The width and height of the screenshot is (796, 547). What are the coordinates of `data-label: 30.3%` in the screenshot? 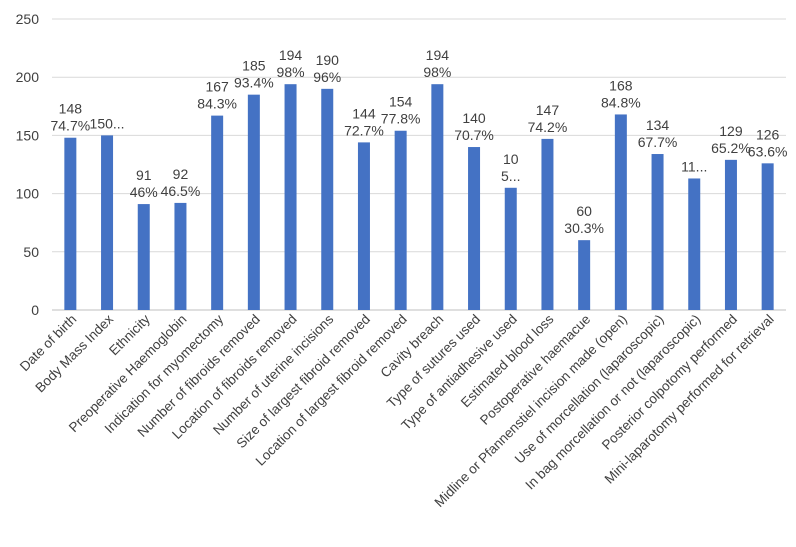 It's located at (584, 228).